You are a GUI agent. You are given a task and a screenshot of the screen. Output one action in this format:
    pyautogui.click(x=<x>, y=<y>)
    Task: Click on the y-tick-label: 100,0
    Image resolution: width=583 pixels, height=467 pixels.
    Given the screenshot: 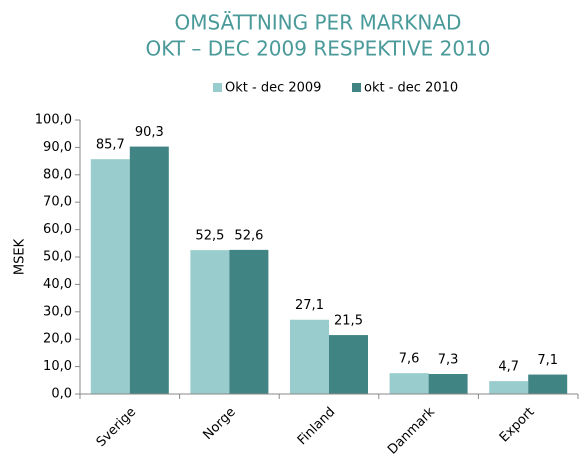 What is the action you would take?
    pyautogui.click(x=53, y=120)
    